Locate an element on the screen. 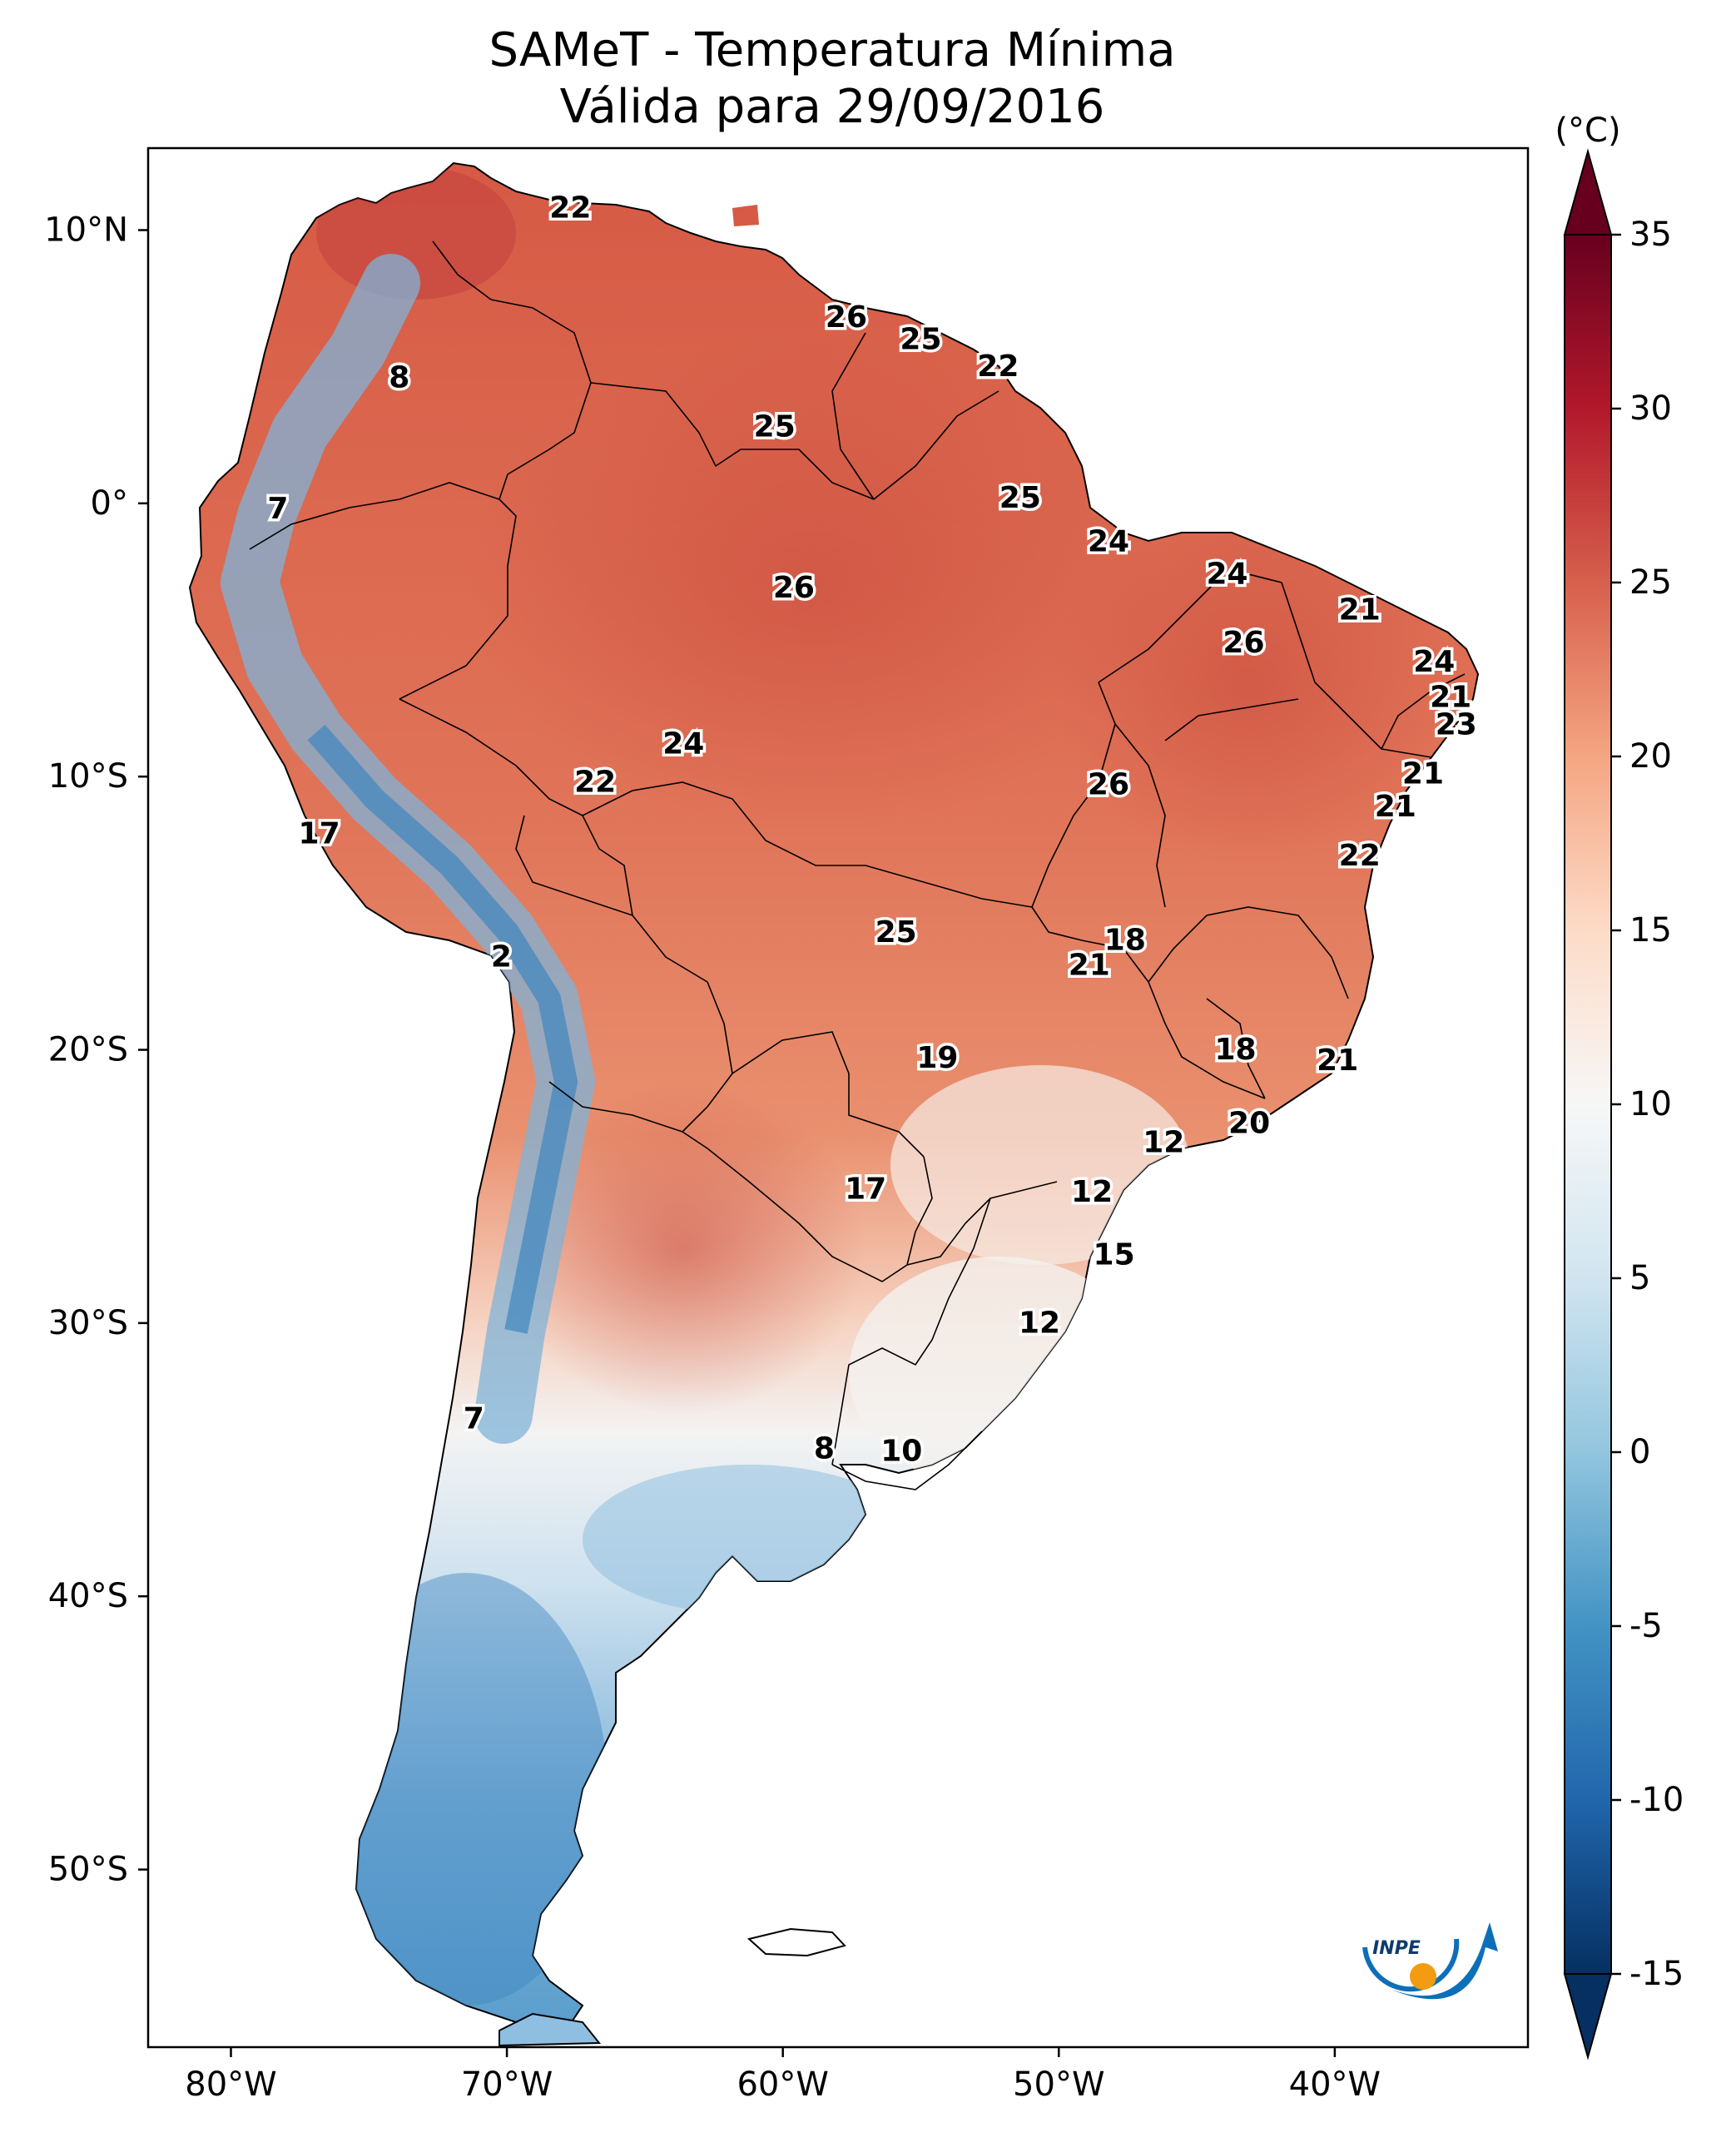 The height and width of the screenshot is (2152, 1736). colorbar-tick-label: 15 is located at coordinates (1651, 930).